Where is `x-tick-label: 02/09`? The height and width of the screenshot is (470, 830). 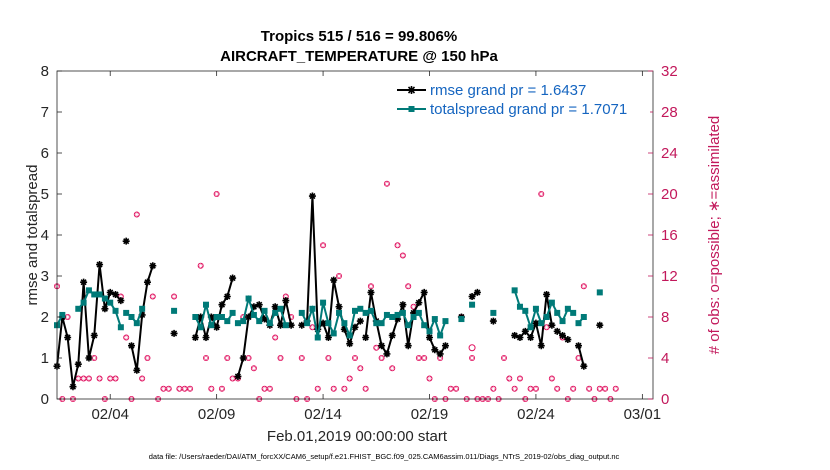
x-tick-label: 02/09 is located at coordinates (217, 414).